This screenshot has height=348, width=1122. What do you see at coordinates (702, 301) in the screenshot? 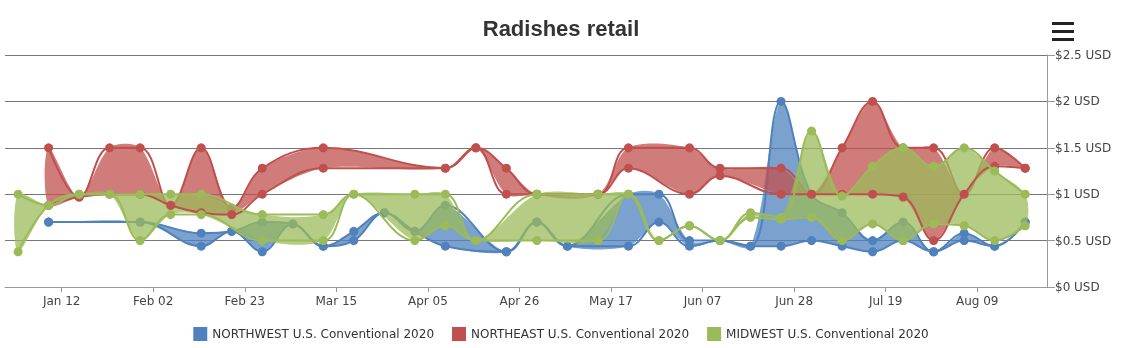
I see `x-tick-label: Jun 07` at bounding box center [702, 301].